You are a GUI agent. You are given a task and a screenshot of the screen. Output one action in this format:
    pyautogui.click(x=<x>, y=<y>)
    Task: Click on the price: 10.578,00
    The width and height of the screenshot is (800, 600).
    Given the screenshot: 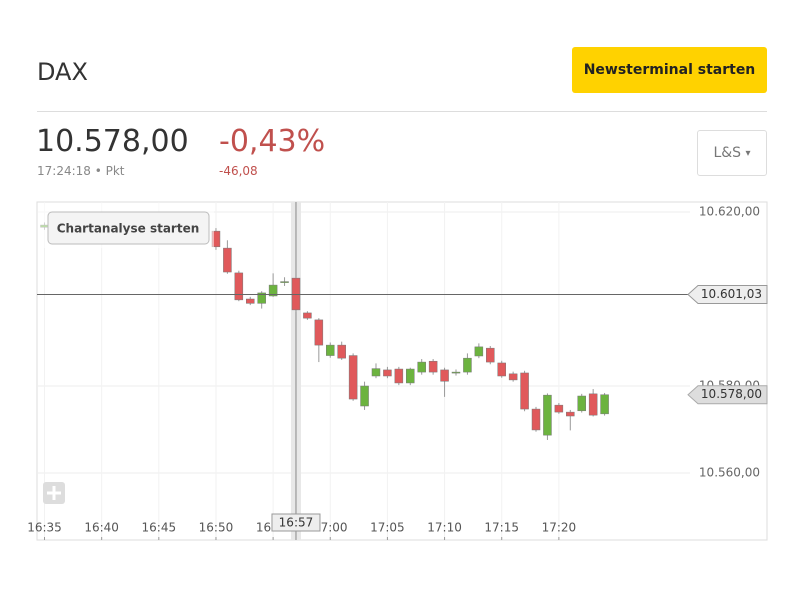 What is the action you would take?
    pyautogui.click(x=112, y=141)
    